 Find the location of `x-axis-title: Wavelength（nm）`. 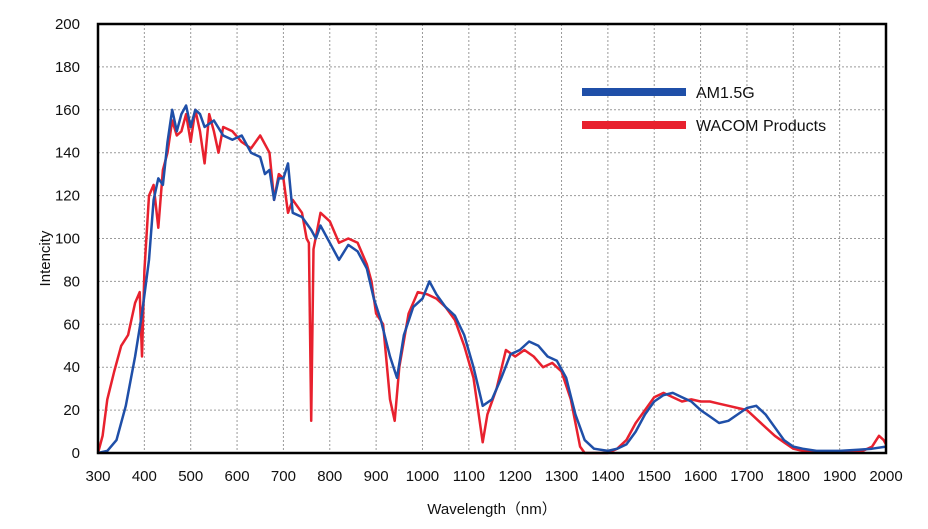

x-axis-title: Wavelength（nm） is located at coordinates (492, 509).